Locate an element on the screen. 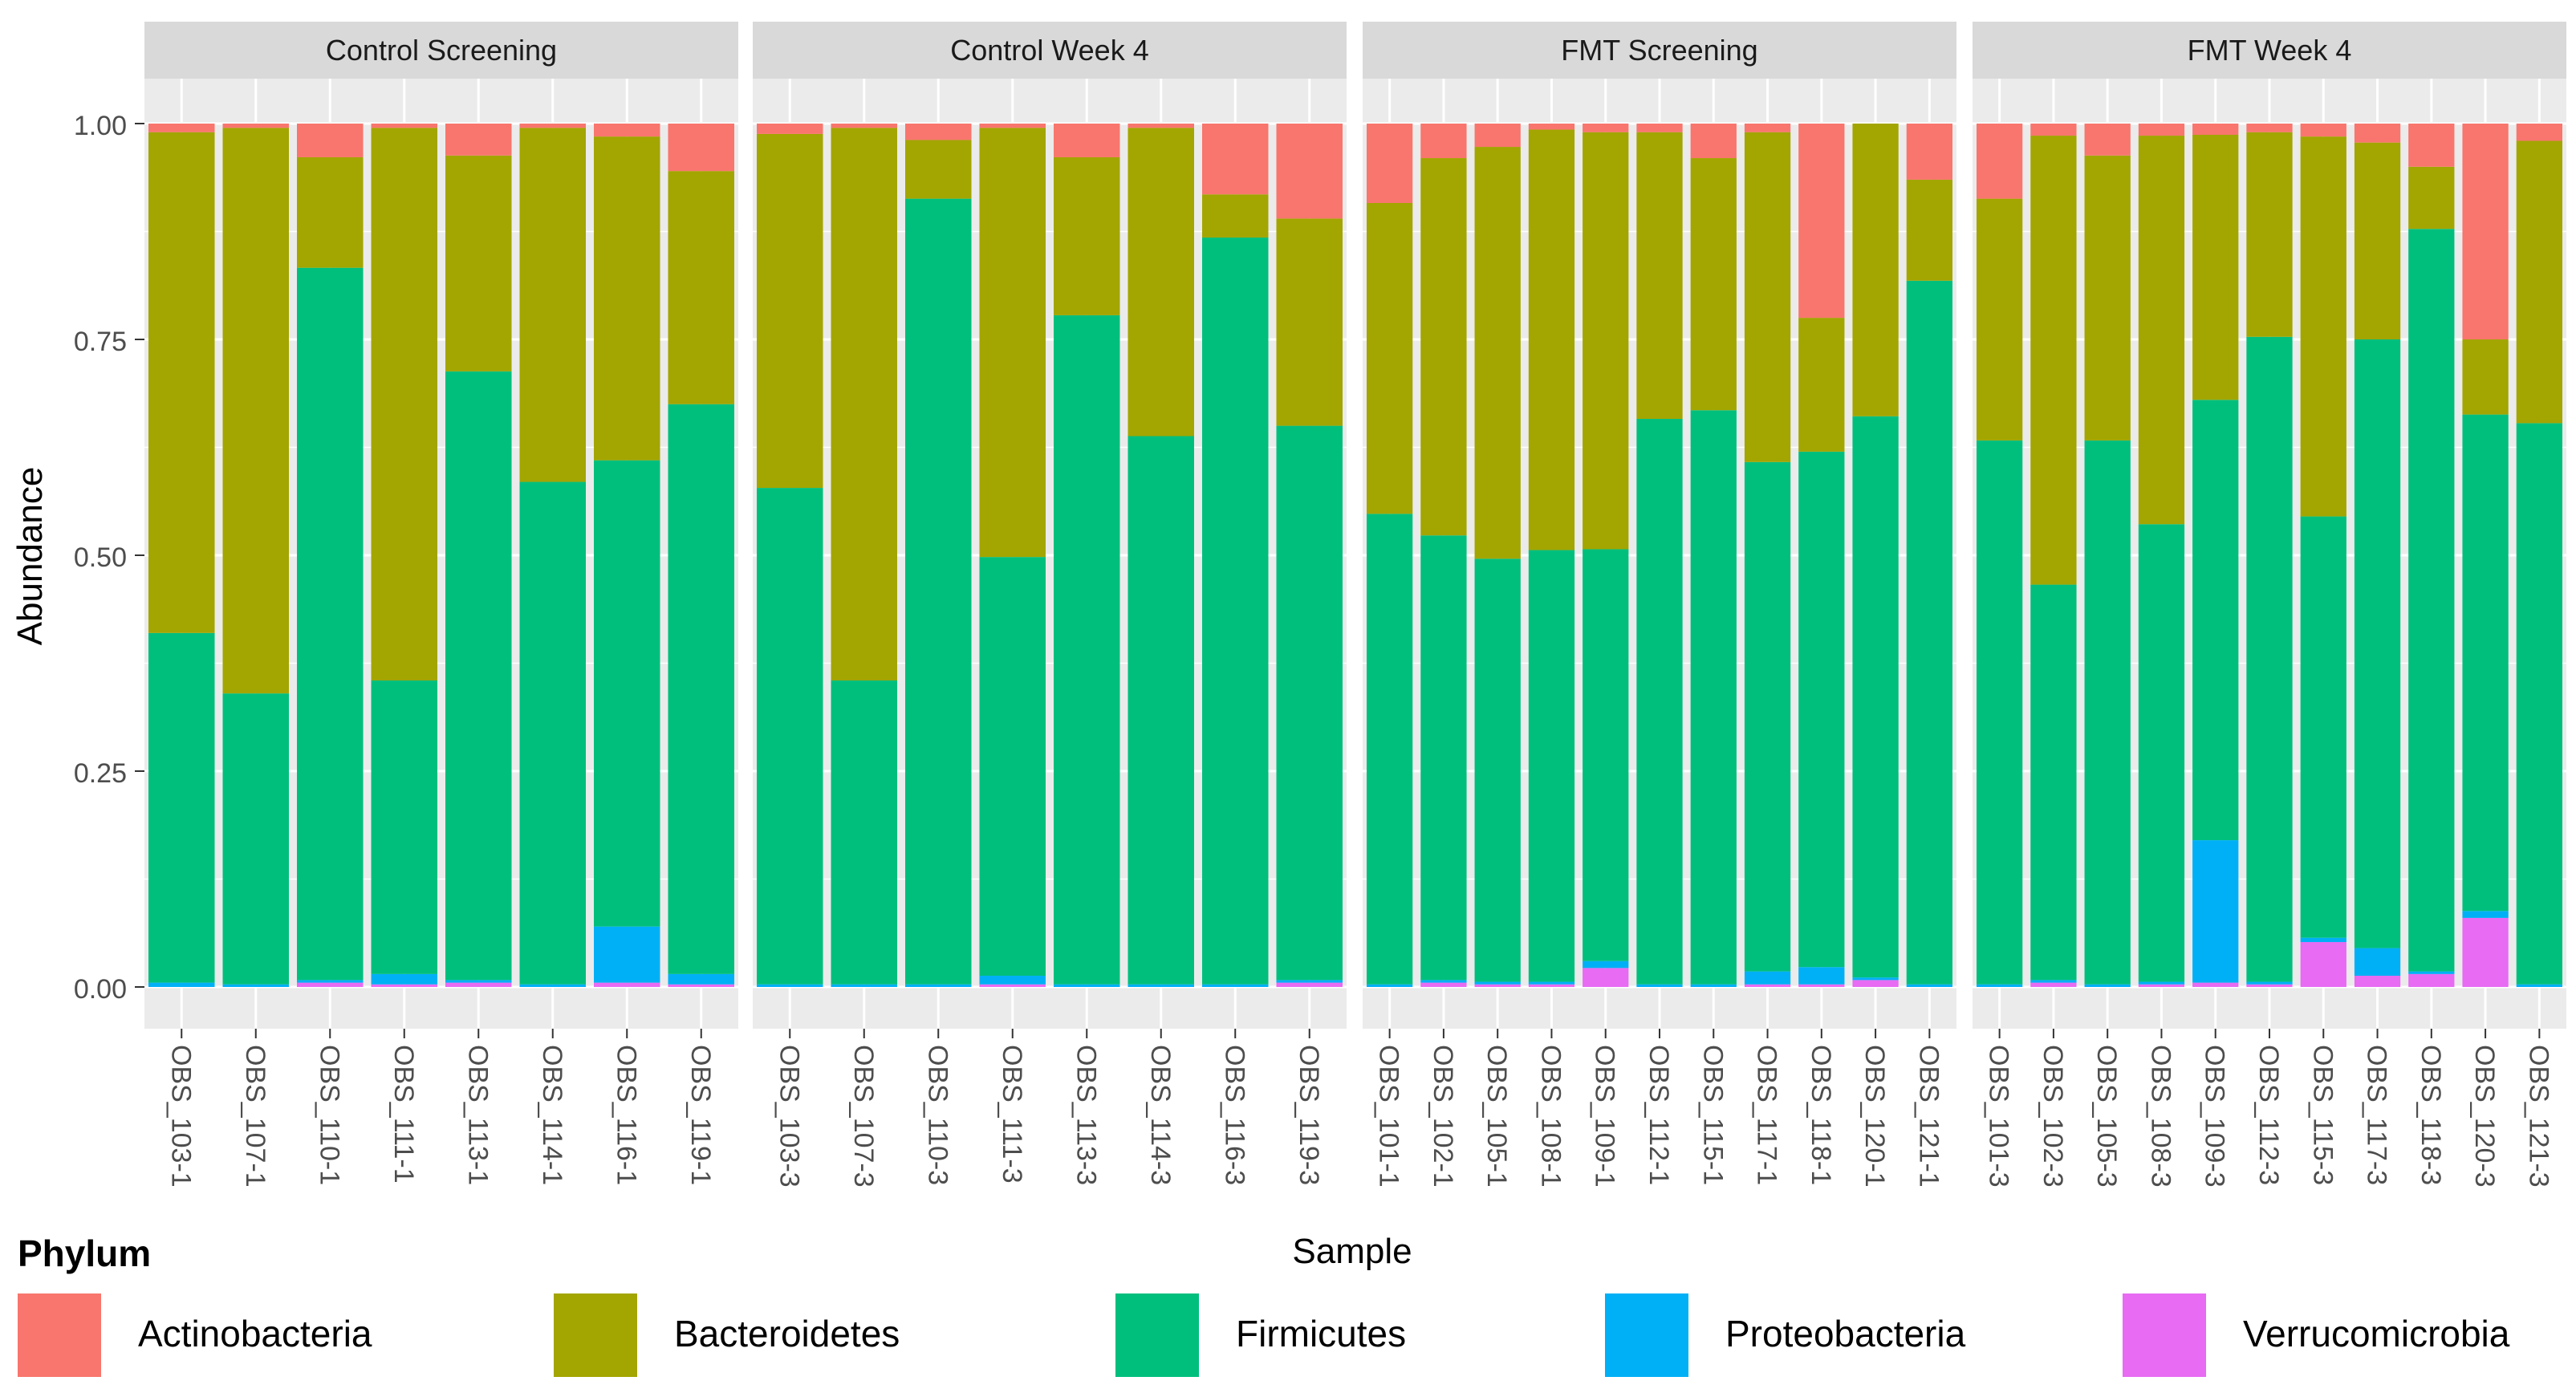  x-tick-label: OBS_112-3 is located at coordinates (2268, 1115).